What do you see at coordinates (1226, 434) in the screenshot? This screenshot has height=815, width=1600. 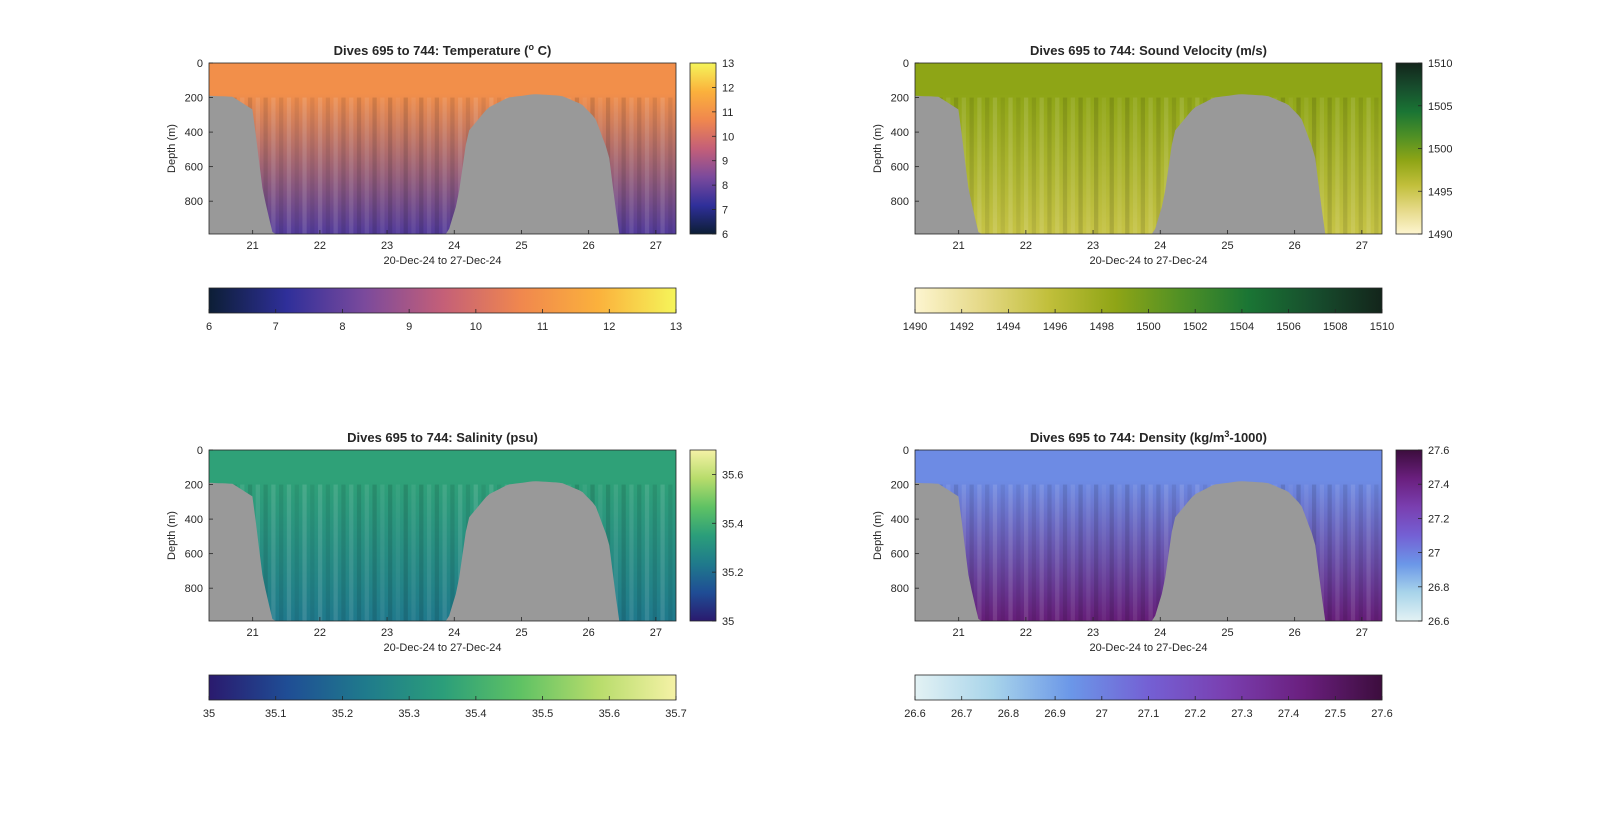 I see `title-superscript: 3` at bounding box center [1226, 434].